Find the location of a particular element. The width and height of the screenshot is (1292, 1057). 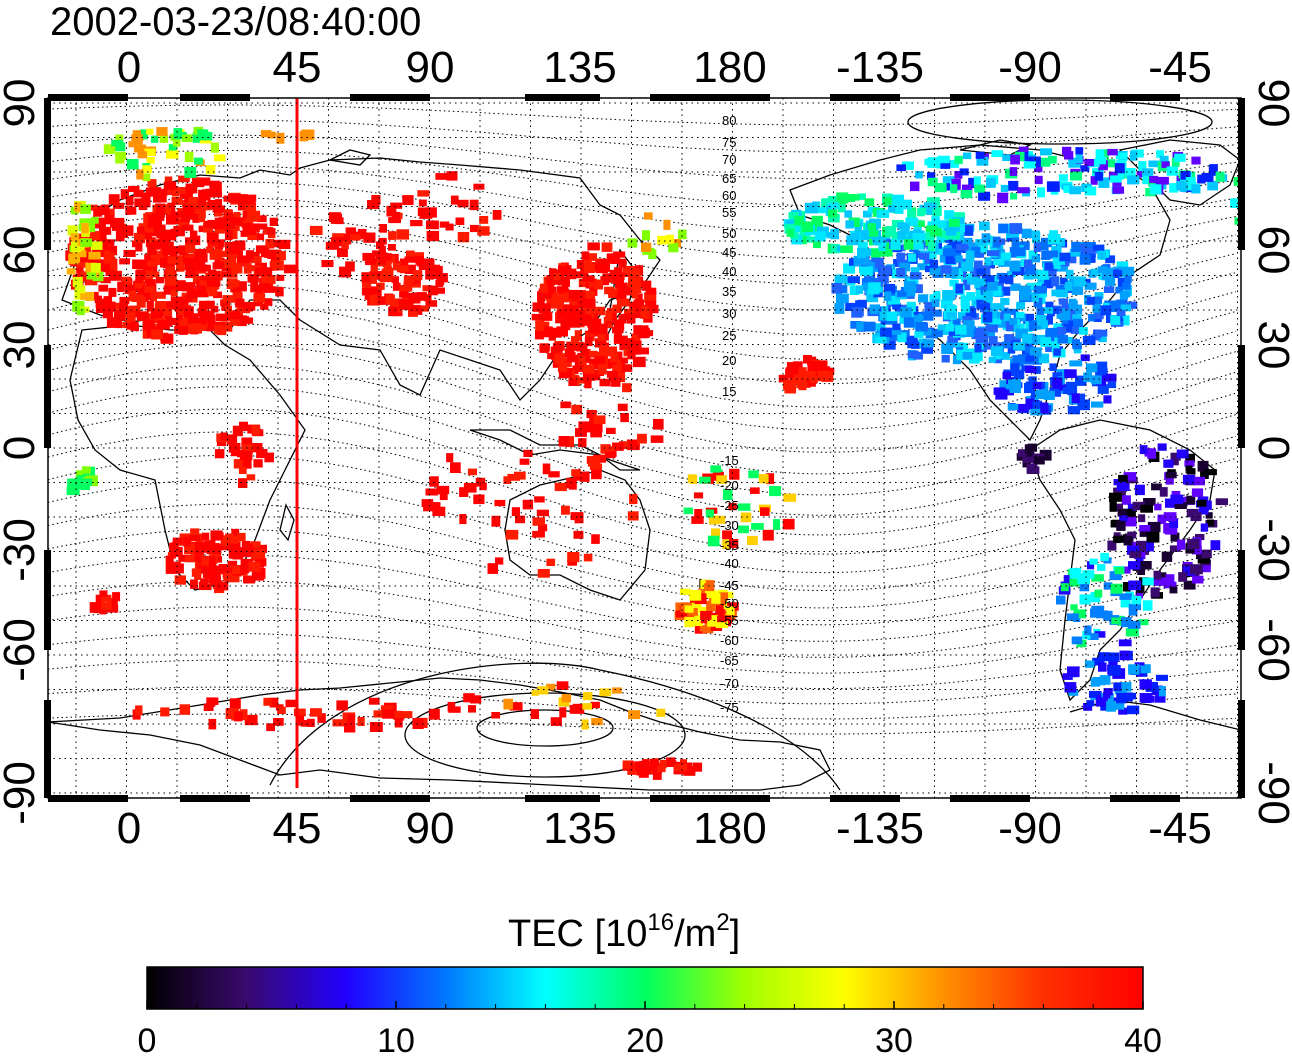

magnetic-latitude-contour is located at coordinates (642, 577).